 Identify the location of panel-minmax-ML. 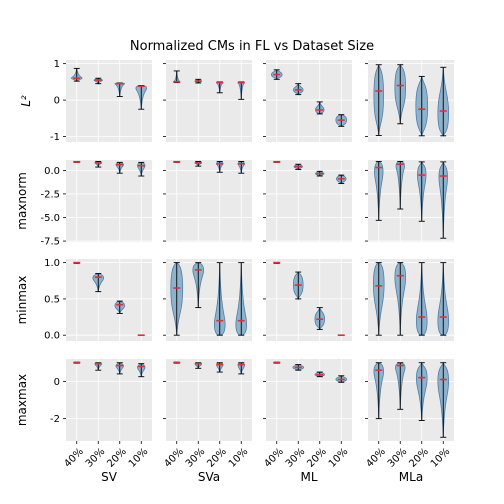
(307, 300).